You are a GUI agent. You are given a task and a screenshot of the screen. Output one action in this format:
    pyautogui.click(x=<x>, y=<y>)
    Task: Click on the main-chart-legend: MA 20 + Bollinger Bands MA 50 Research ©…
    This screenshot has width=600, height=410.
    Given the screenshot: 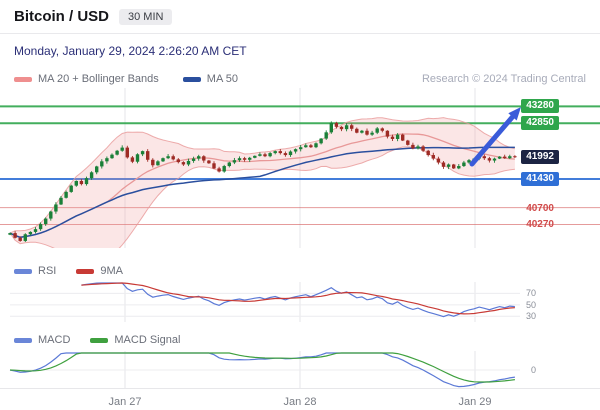 What is the action you would take?
    pyautogui.click(x=300, y=79)
    